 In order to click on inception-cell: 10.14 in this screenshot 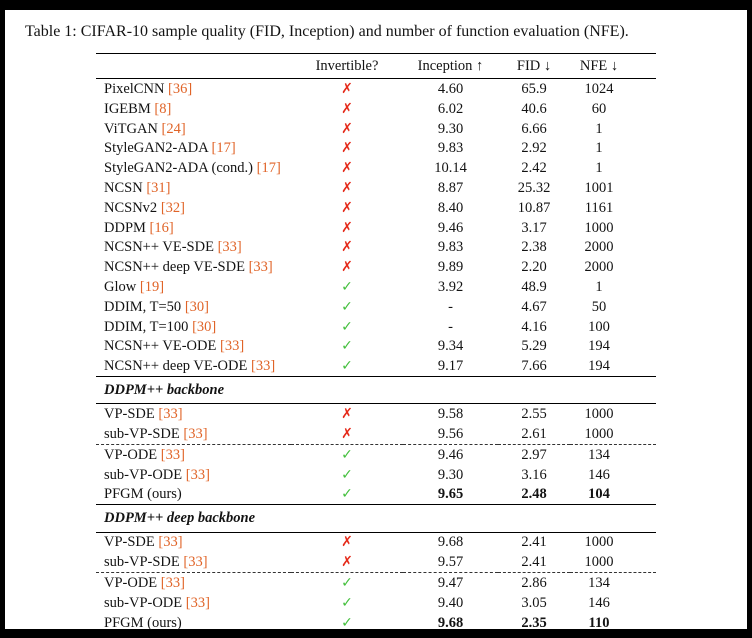, I will do `click(450, 168)`.